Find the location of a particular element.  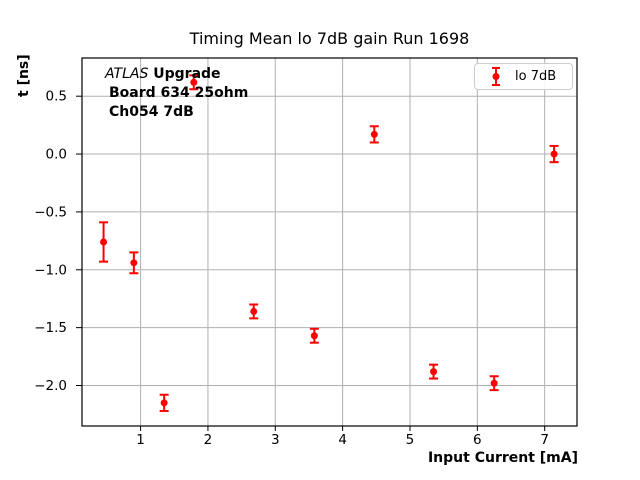

annotation-upgrade: Upgrade is located at coordinates (187, 74).